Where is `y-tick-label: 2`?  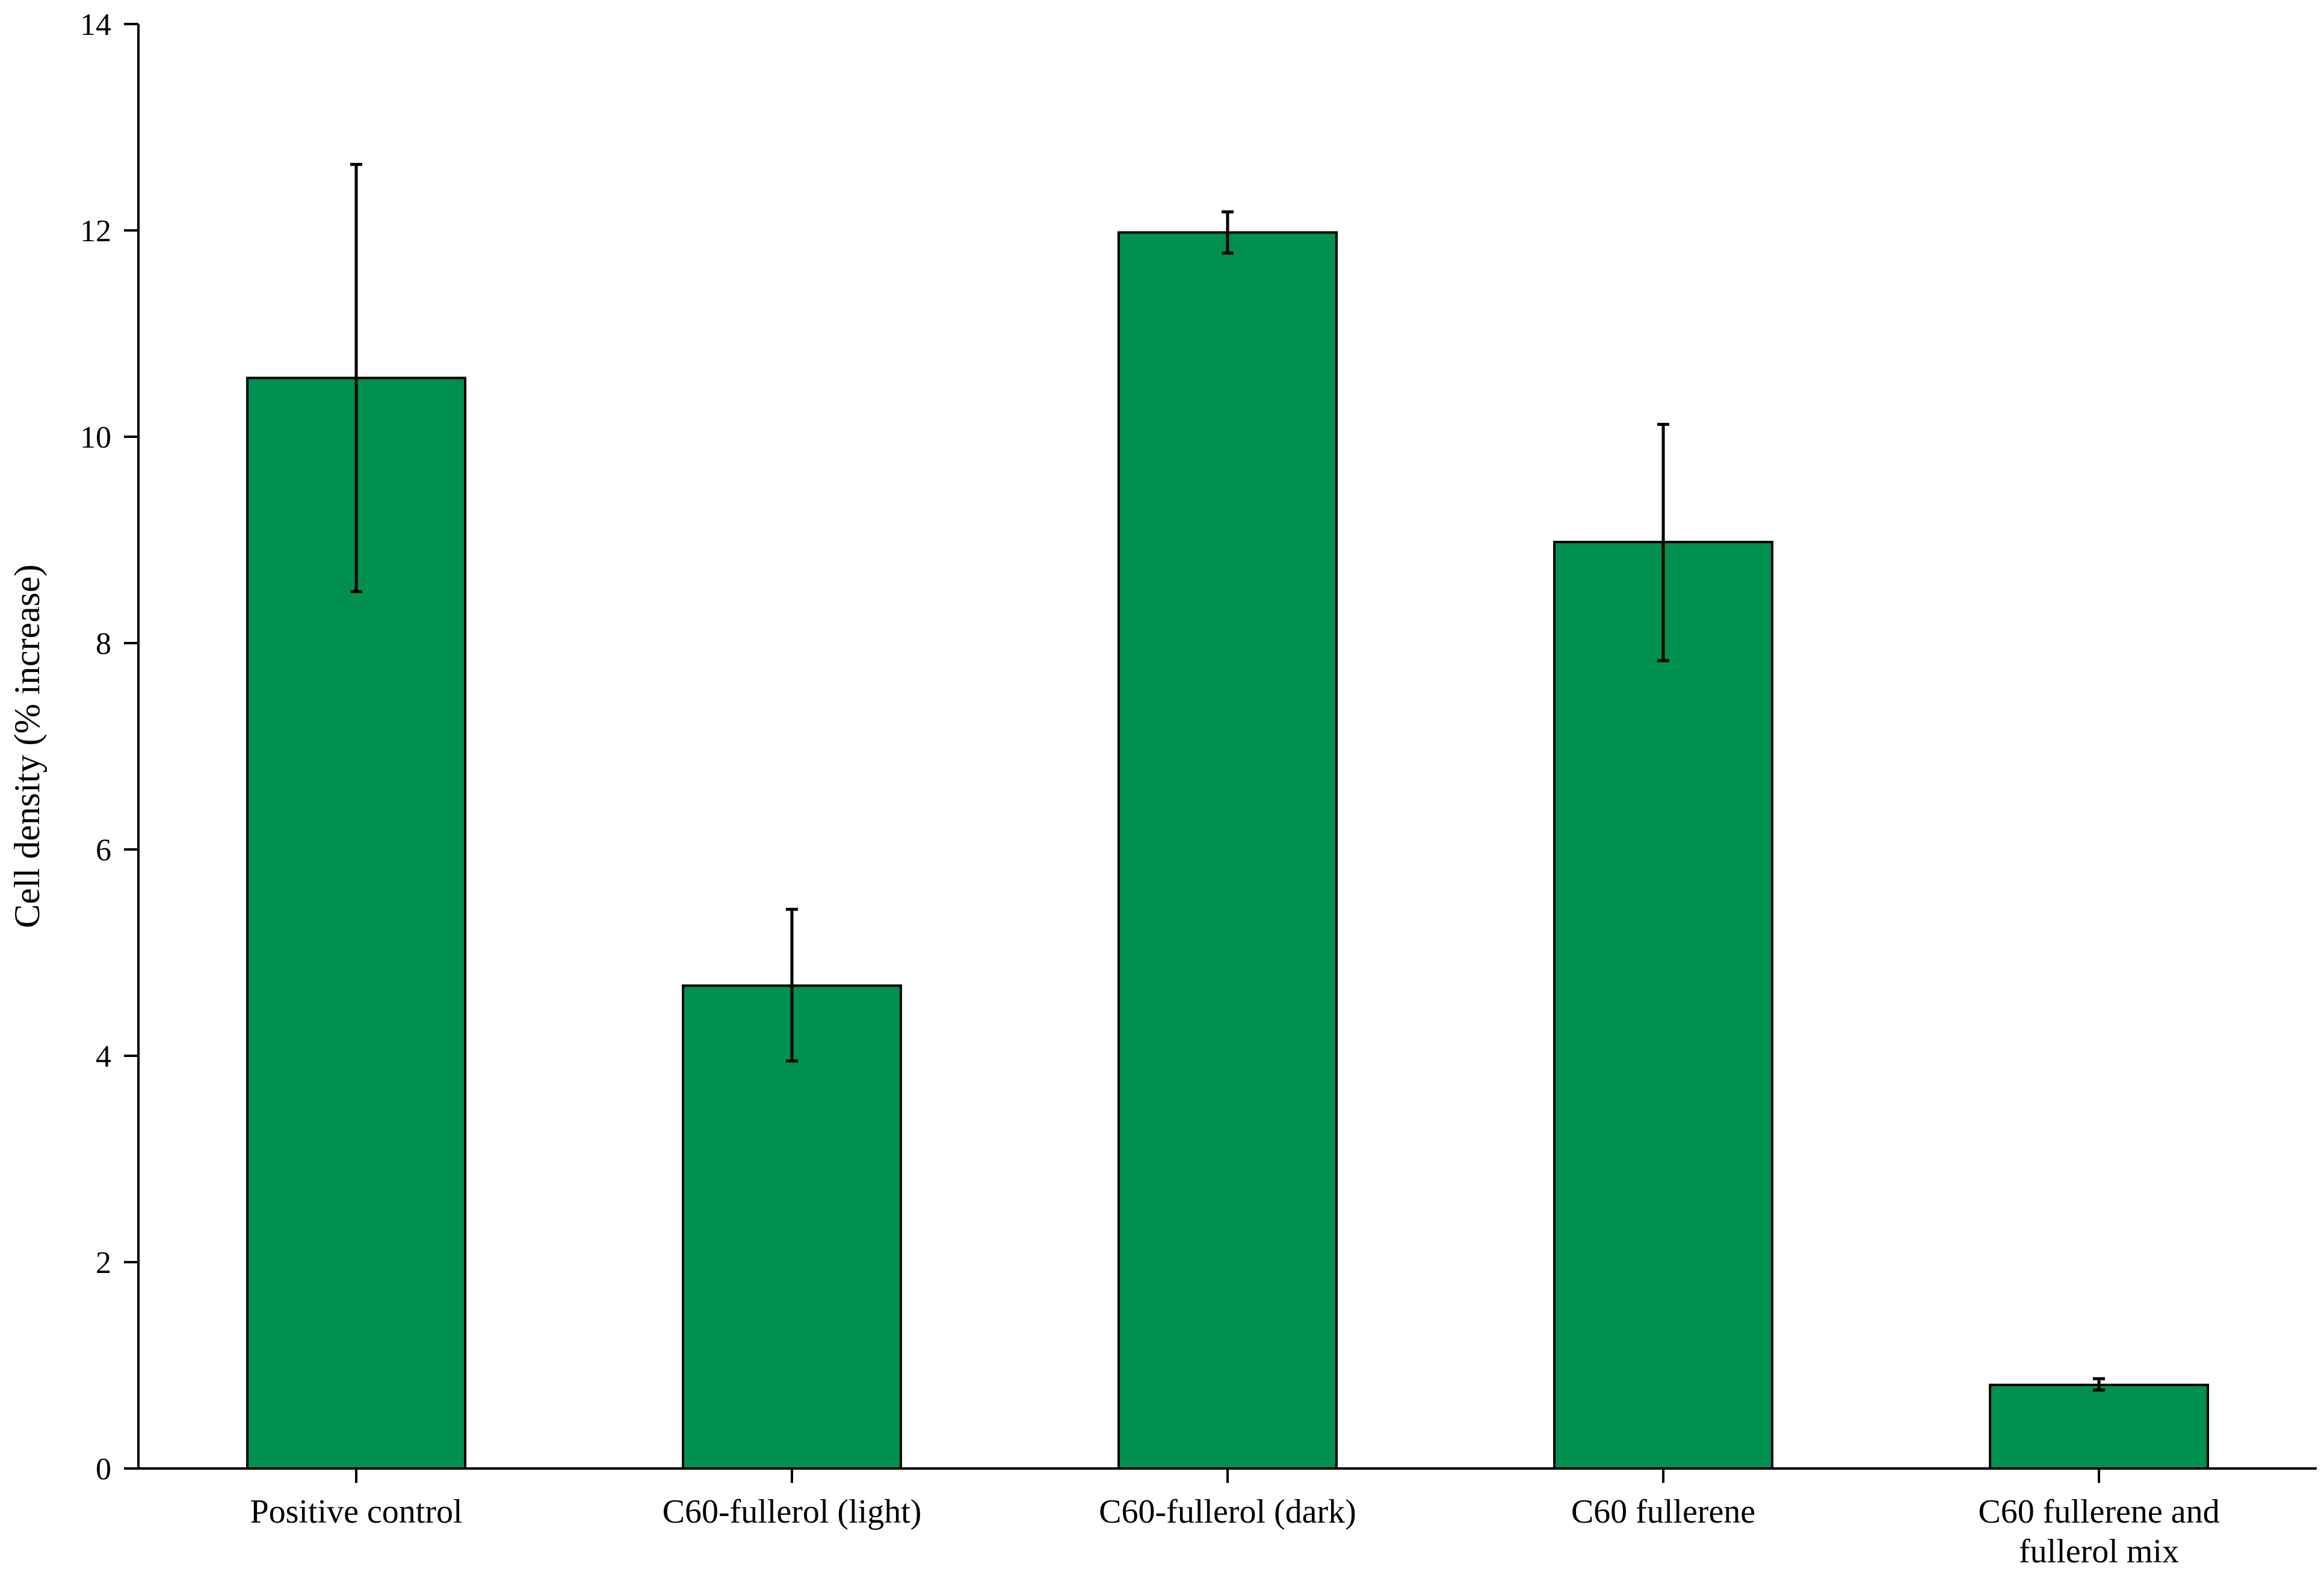
y-tick-label: 2 is located at coordinates (103, 1263).